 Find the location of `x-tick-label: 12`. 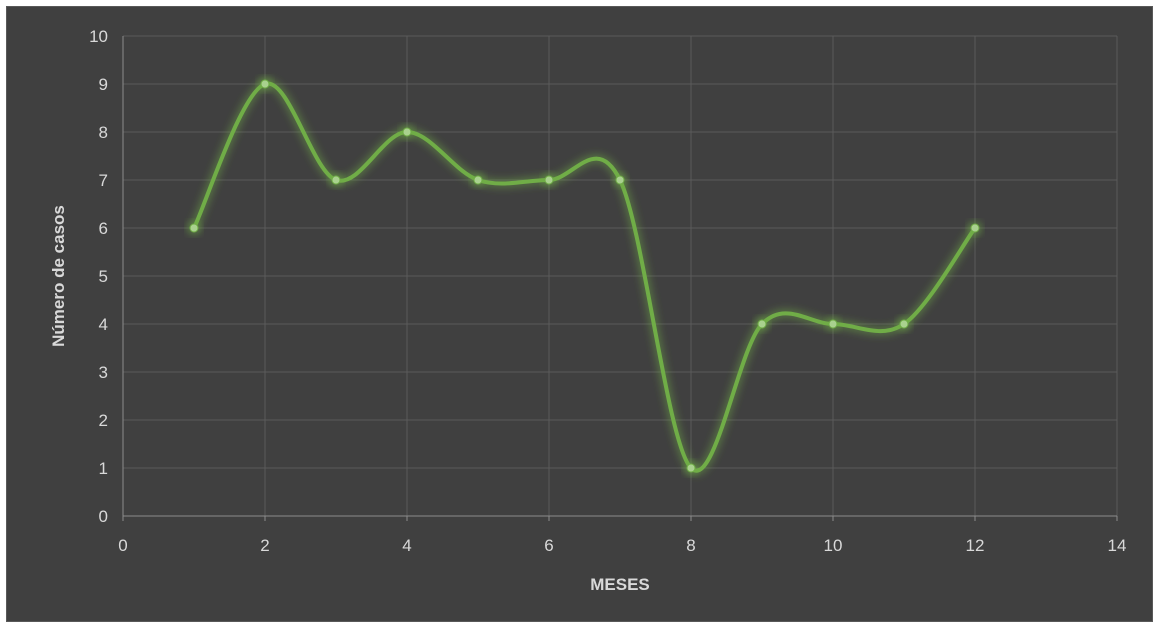

x-tick-label: 12 is located at coordinates (975, 545).